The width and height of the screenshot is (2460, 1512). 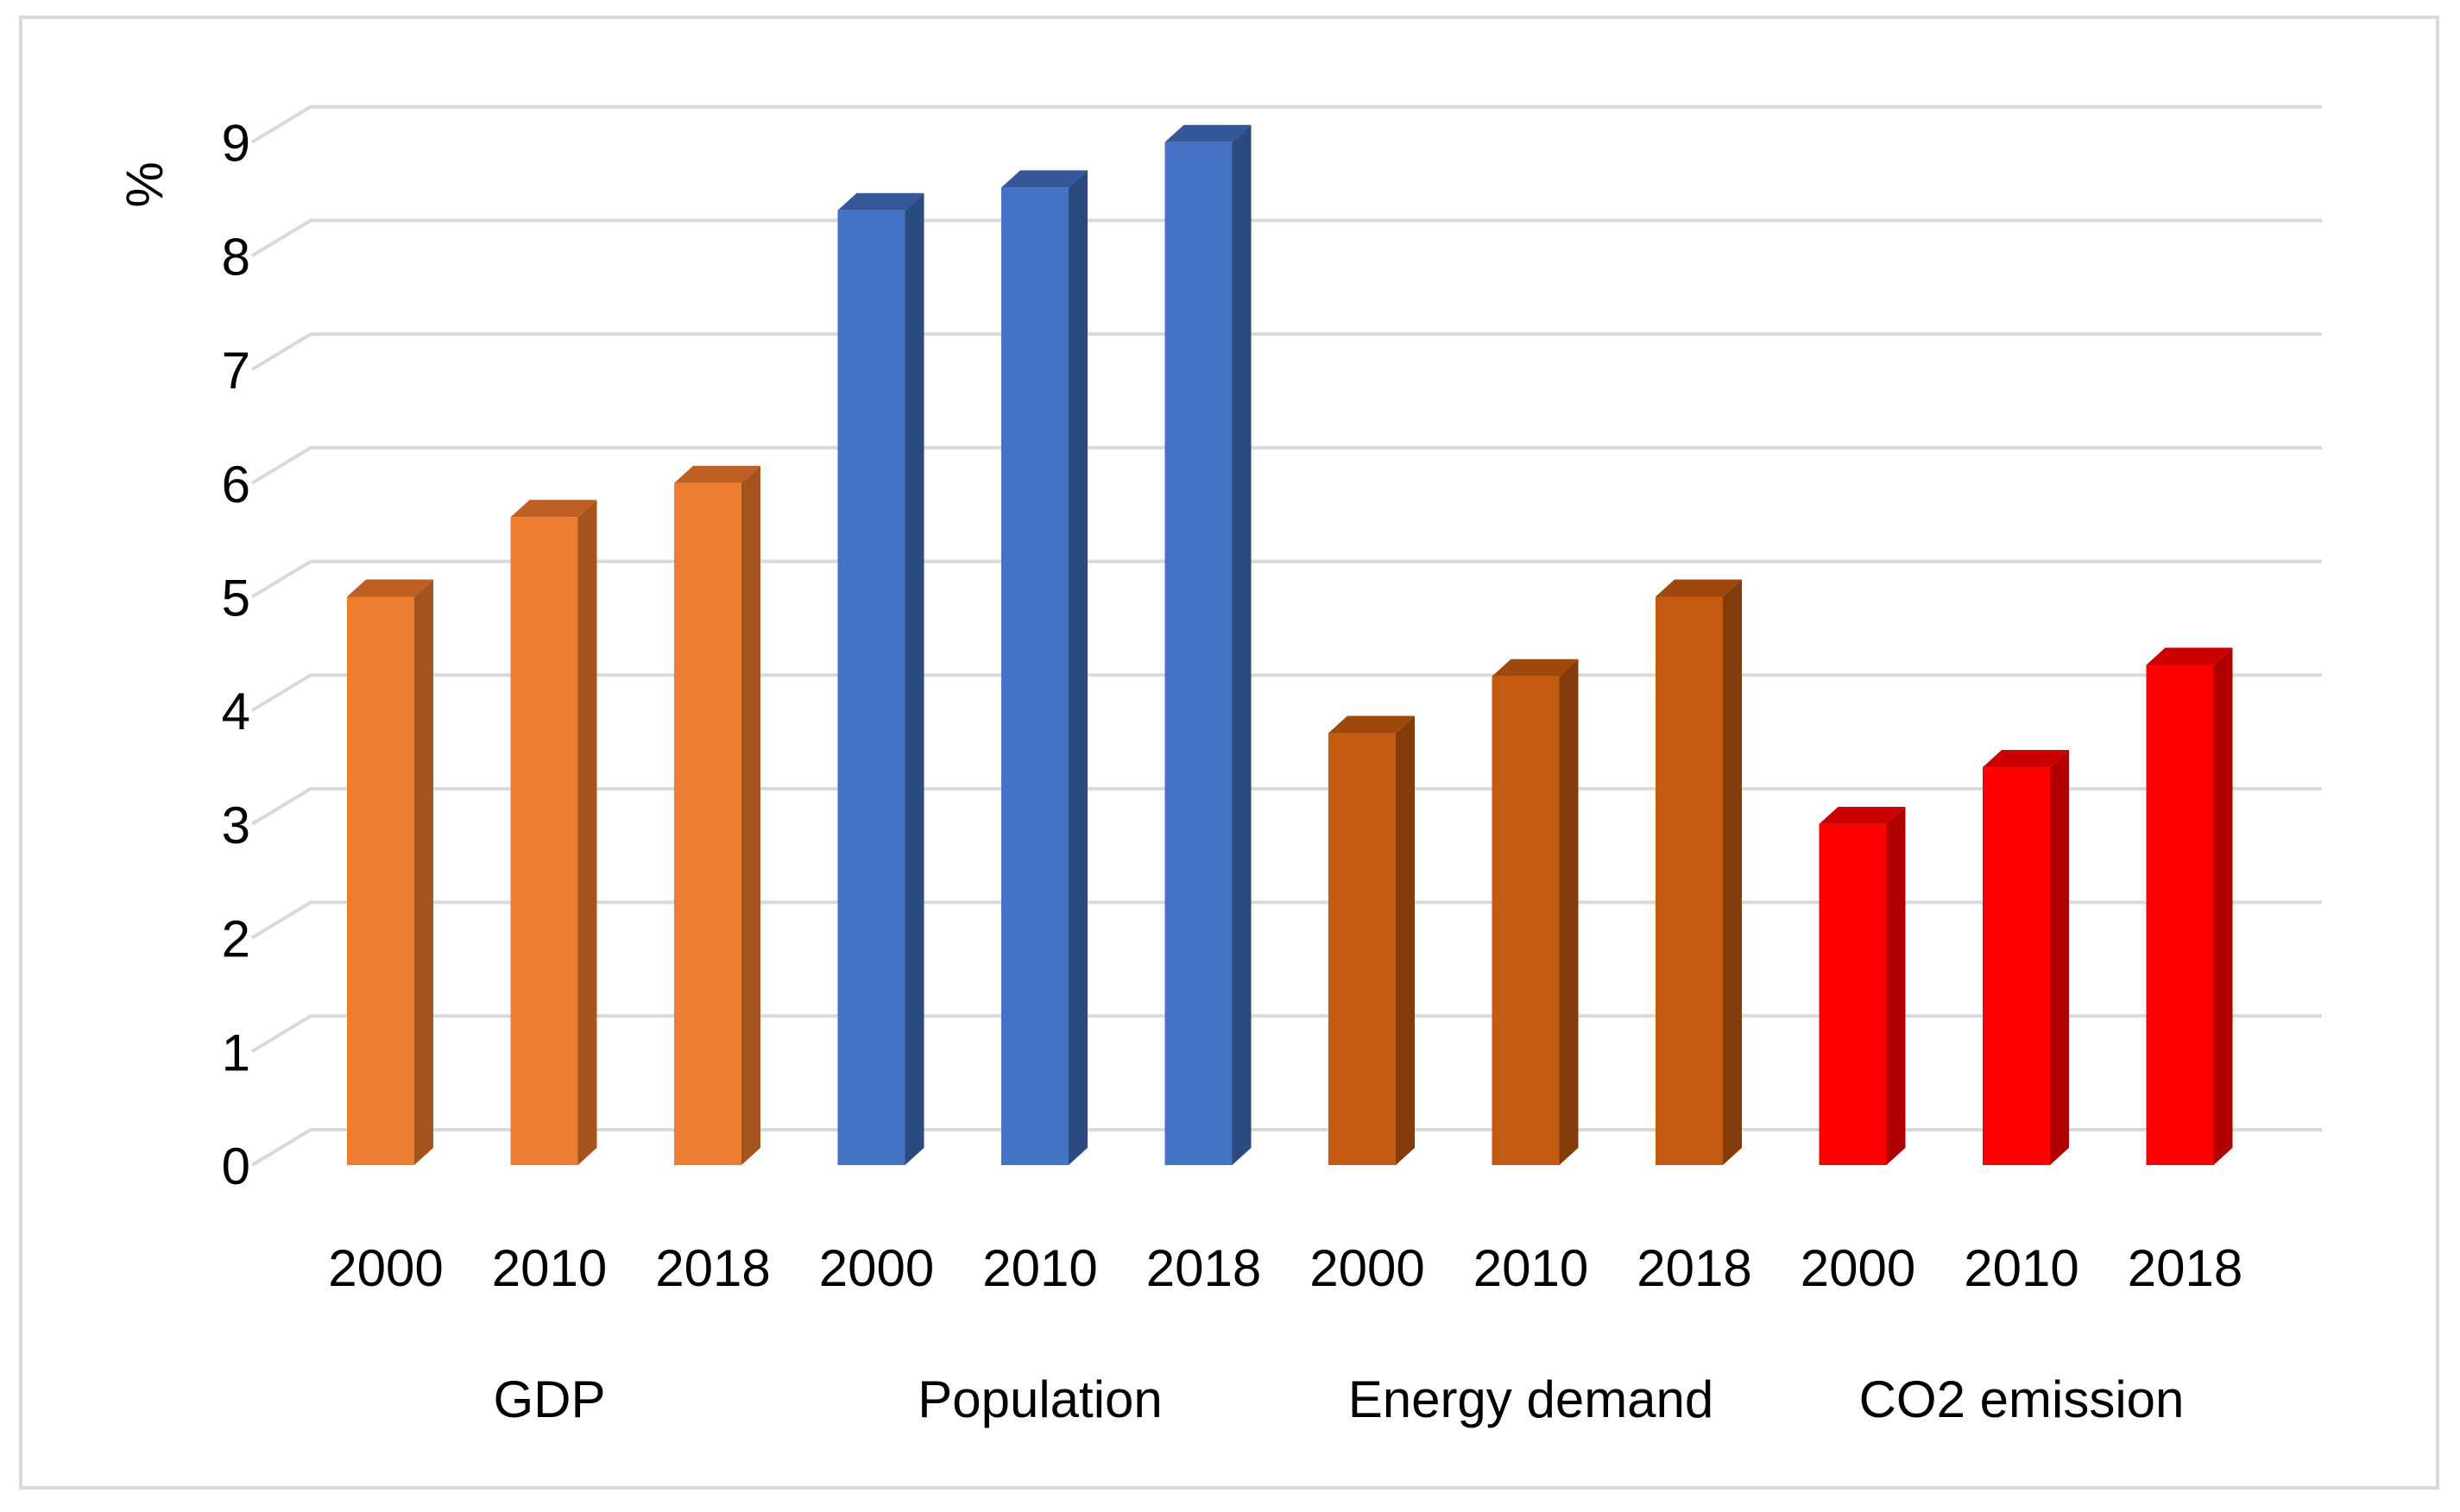 What do you see at coordinates (236, 655) in the screenshot?
I see `y-axis-ticks: 0 1 2 3 4 5 6 7 8 9` at bounding box center [236, 655].